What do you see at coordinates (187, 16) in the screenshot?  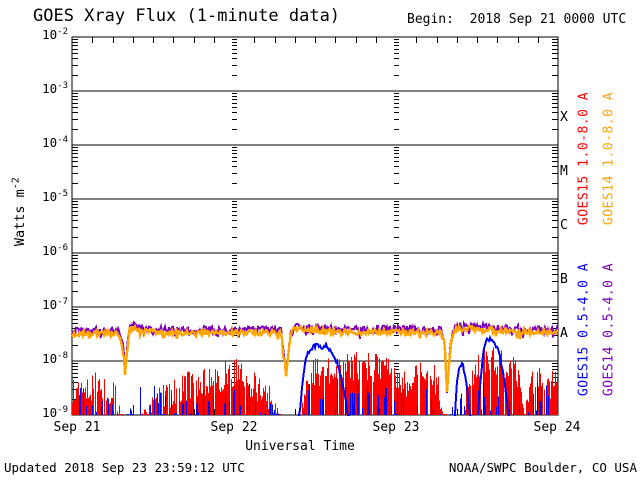 I see `chart-title: GOES Xray Flux (1-minute data)` at bounding box center [187, 16].